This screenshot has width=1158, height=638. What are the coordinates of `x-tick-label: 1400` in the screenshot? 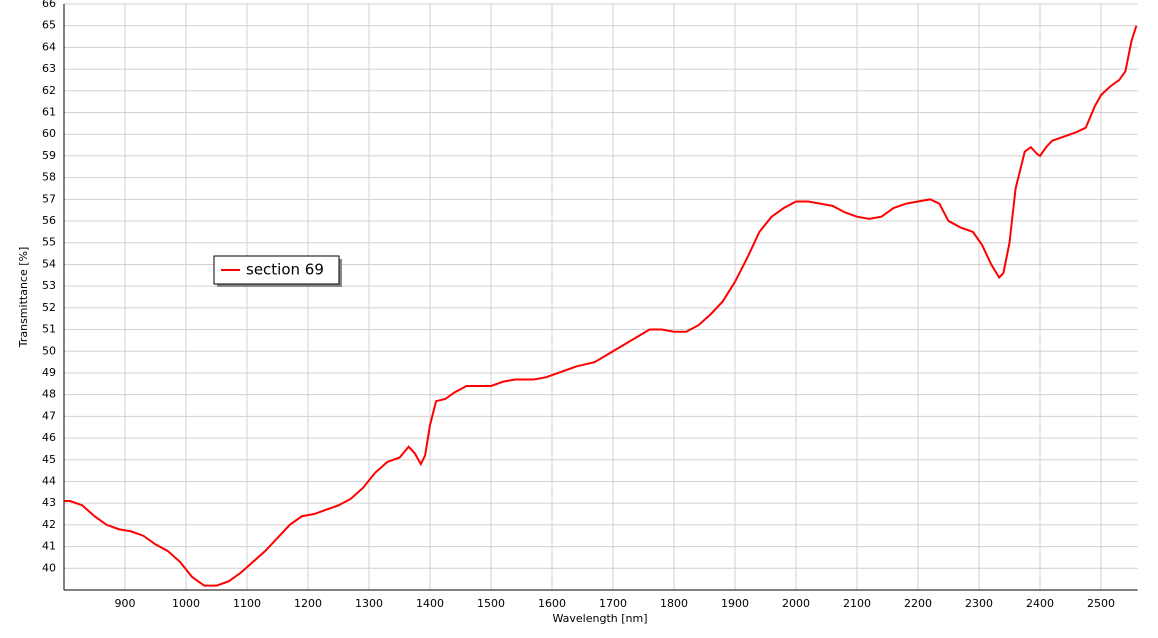 It's located at (430, 603).